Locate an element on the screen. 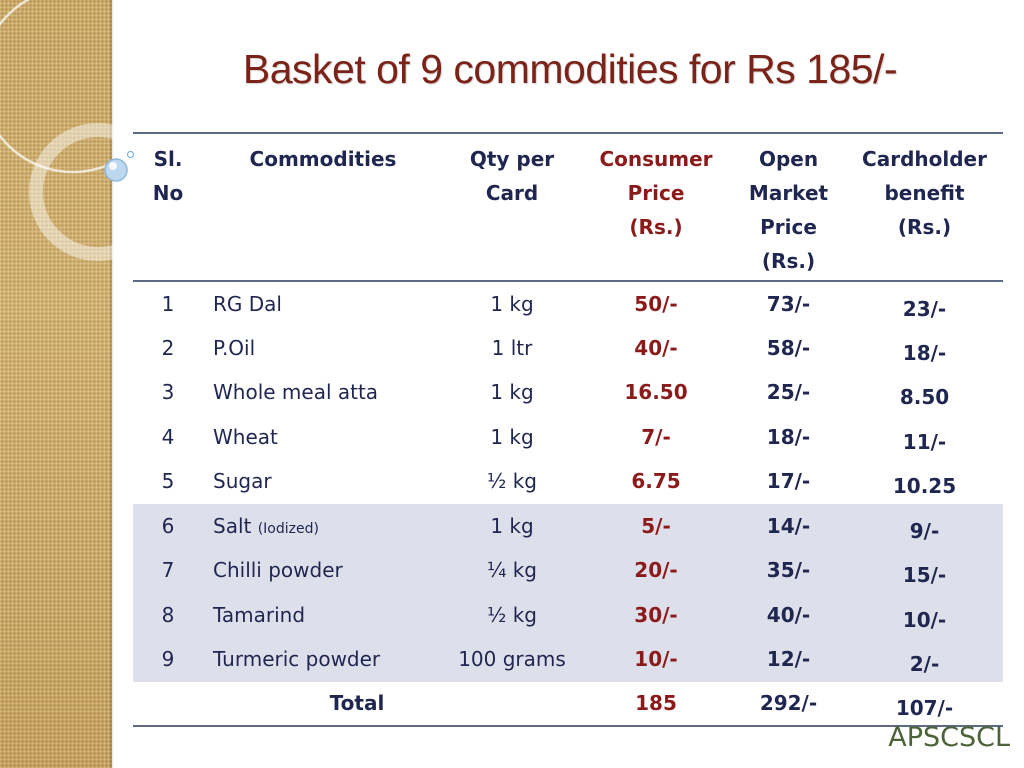  commodity-name-text: RG Dal is located at coordinates (247, 303).